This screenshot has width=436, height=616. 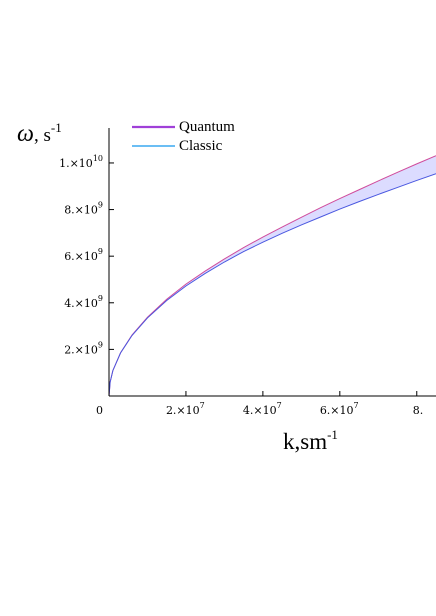 I want to click on y-axis-unit: , s, so click(x=42, y=135).